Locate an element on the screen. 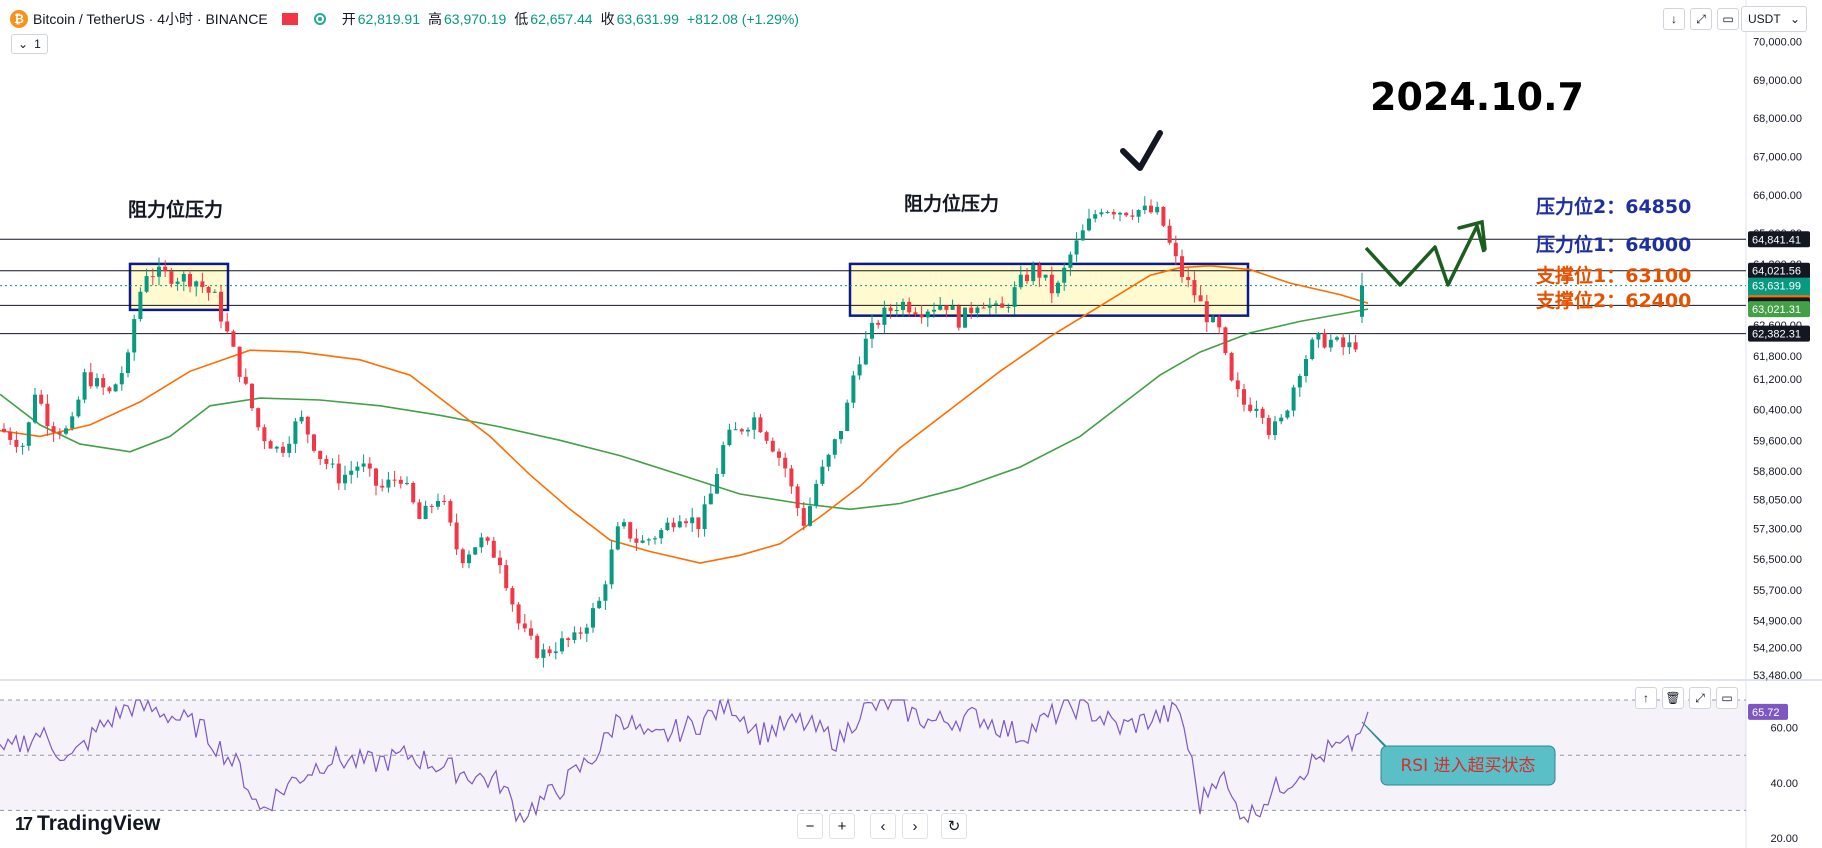  flag-icon is located at coordinates (289, 19).